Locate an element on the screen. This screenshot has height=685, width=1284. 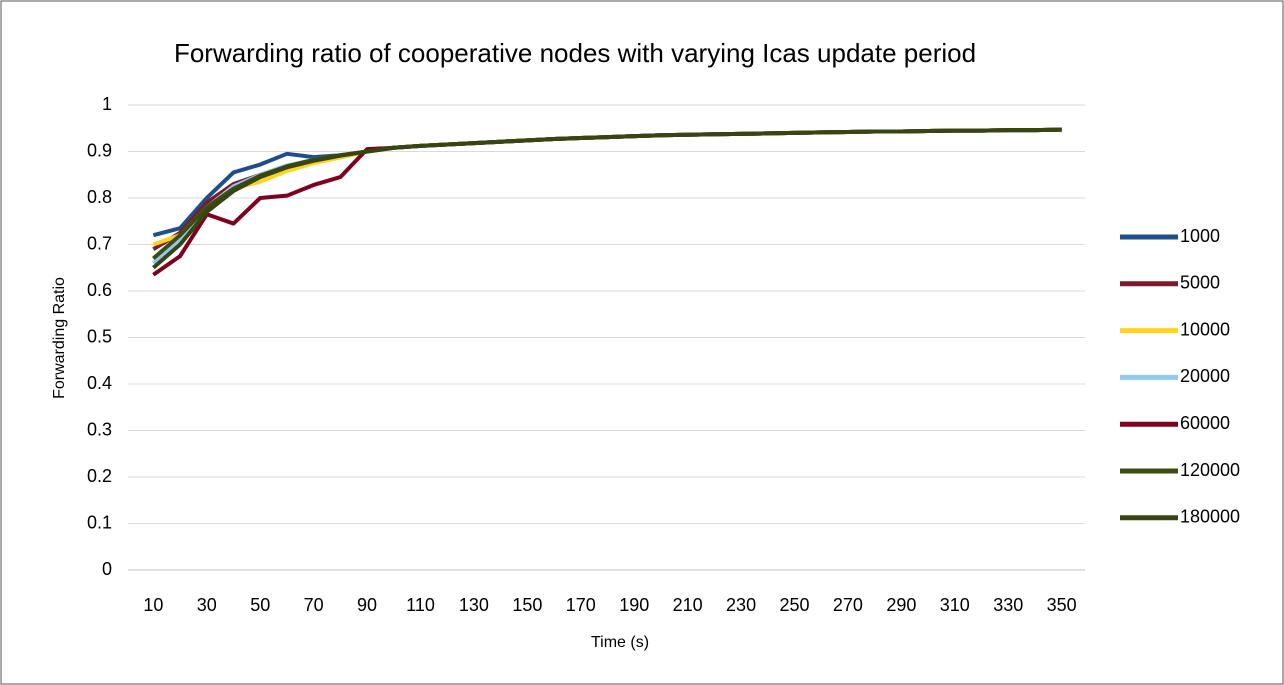
legend-label: 60000 is located at coordinates (1205, 423).